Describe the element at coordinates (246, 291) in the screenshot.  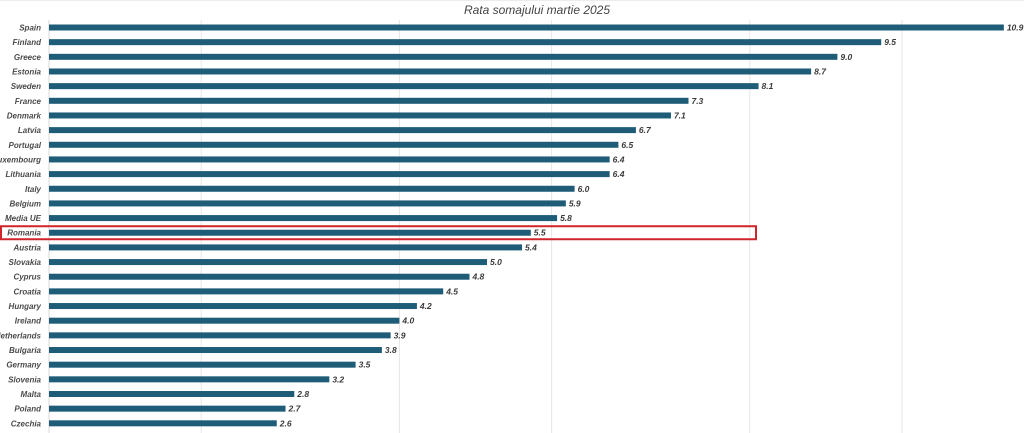
I see `bar-croatia` at that location.